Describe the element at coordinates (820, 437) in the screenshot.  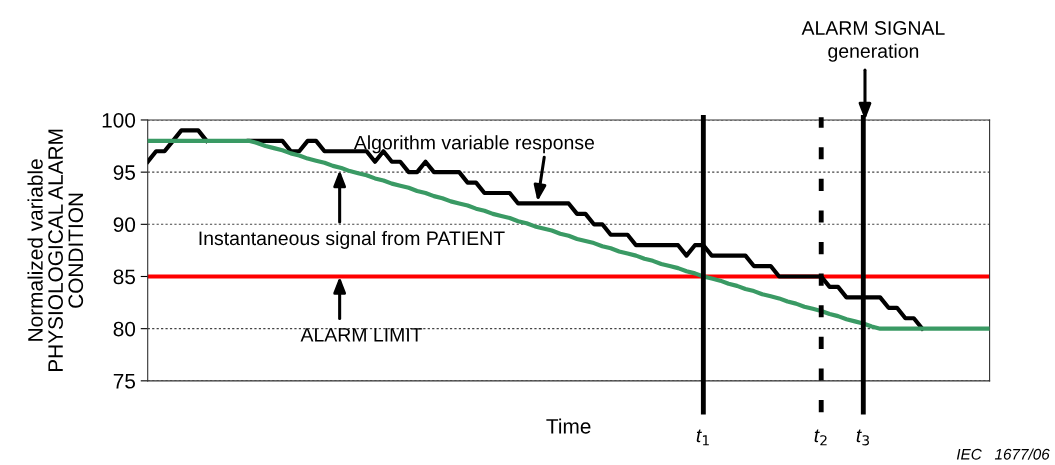
I see `x-tick-label: t$_{2}$` at that location.